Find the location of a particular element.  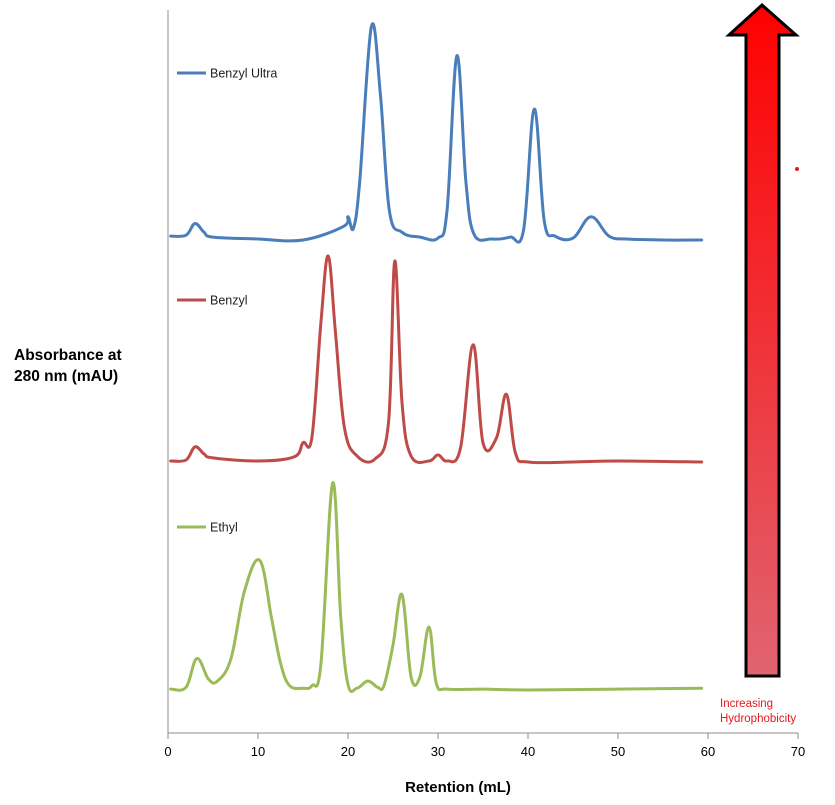

y-axis-title: Absorbance at 280 nm (mAU) is located at coordinates (68, 366).